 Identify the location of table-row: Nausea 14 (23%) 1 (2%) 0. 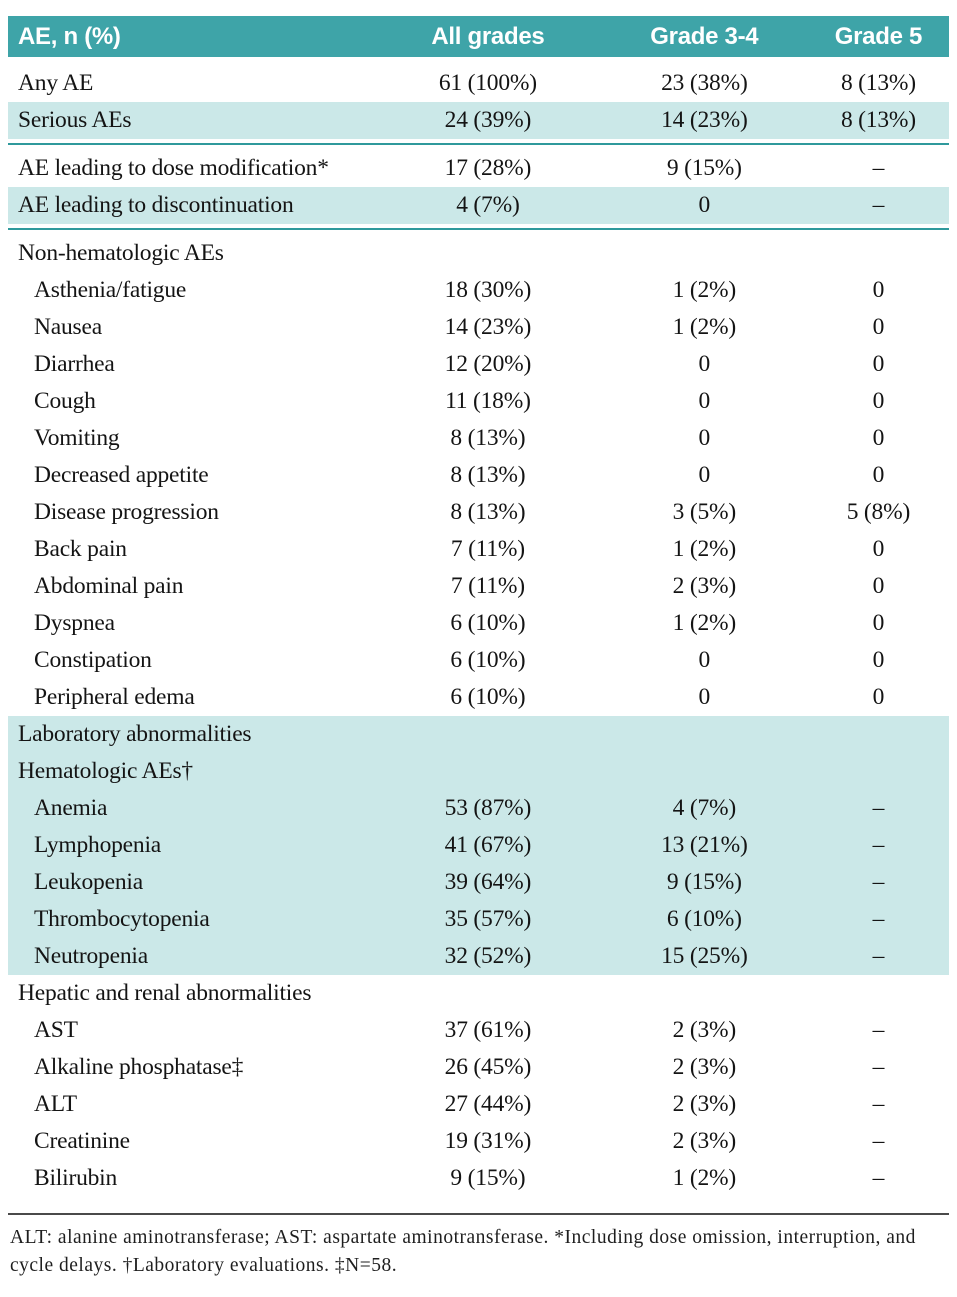
(478, 327).